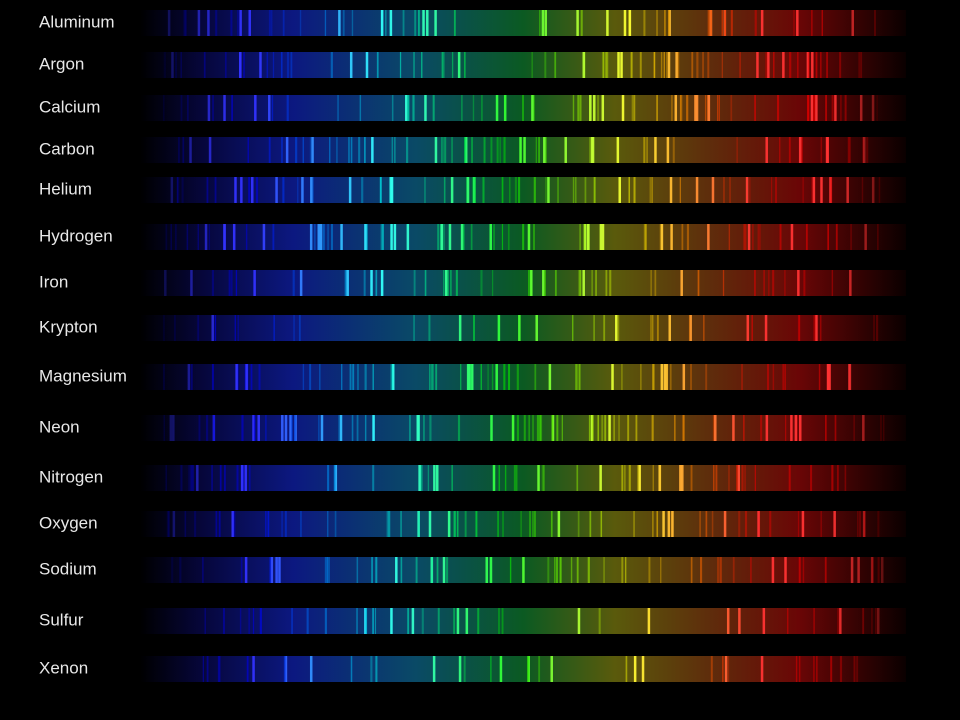 The height and width of the screenshot is (720, 960). What do you see at coordinates (83, 375) in the screenshot?
I see `element-label: Magnesium` at bounding box center [83, 375].